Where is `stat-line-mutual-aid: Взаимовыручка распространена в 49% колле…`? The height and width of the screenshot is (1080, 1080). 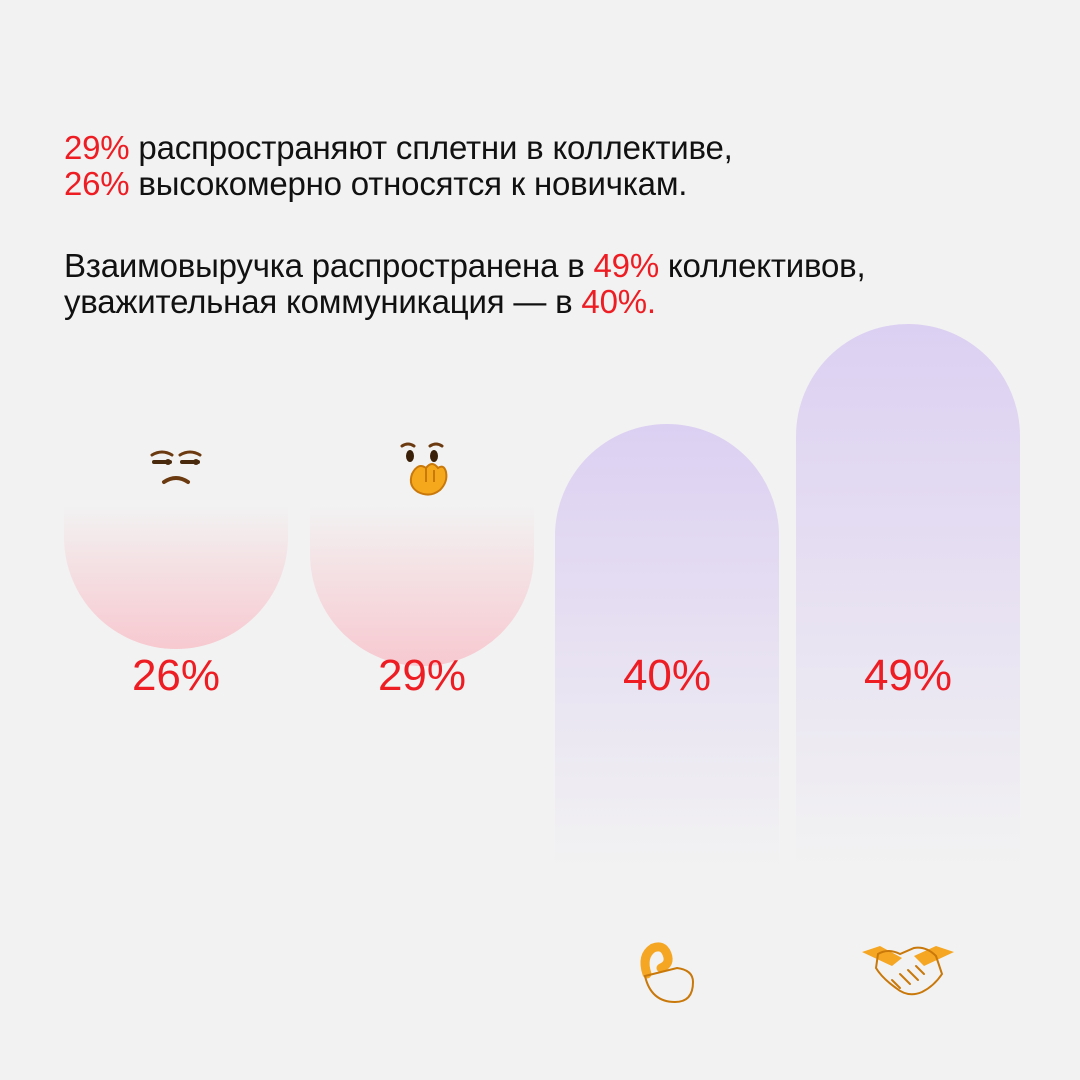
stat-line-mutual-aid: Взаимовыручка распространена в 49% колле… is located at coordinates (544, 266).